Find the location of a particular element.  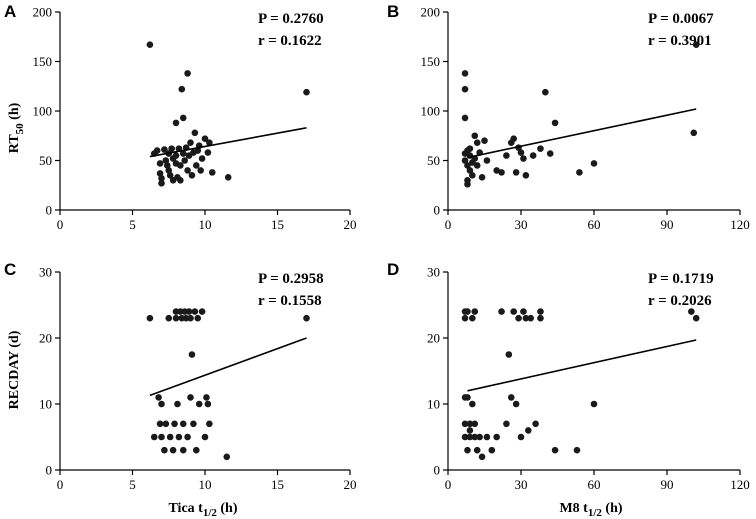

x-tick-label: 10 is located at coordinates (205, 484).